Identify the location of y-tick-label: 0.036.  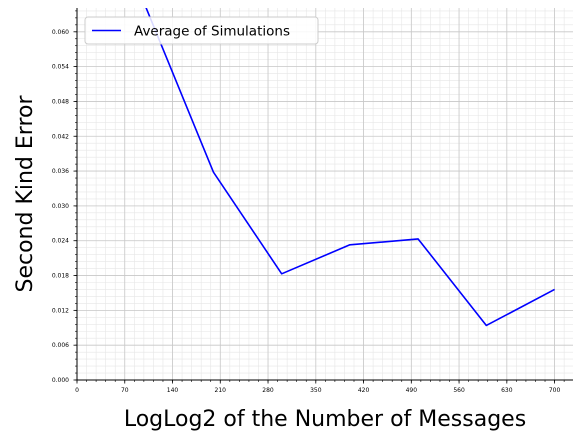
(60, 171).